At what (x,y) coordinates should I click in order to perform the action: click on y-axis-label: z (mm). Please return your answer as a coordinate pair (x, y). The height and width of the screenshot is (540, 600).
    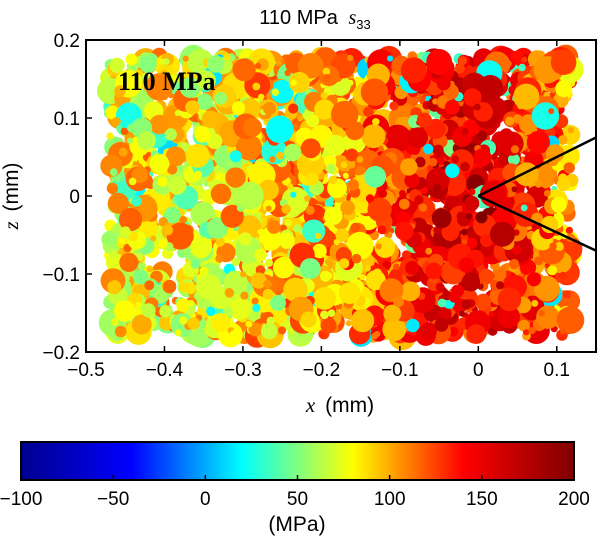
    Looking at the image, I should click on (11, 196).